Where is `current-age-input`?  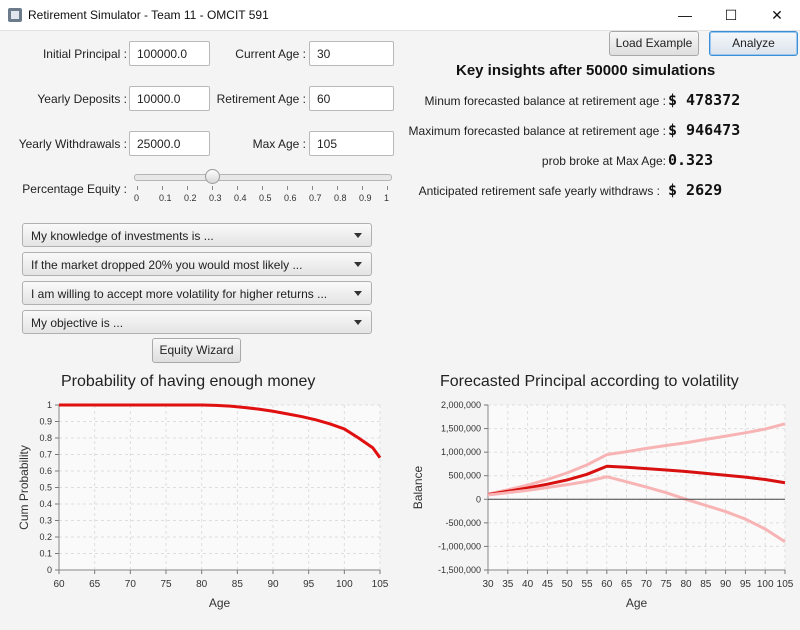
current-age-input is located at coordinates (351, 53).